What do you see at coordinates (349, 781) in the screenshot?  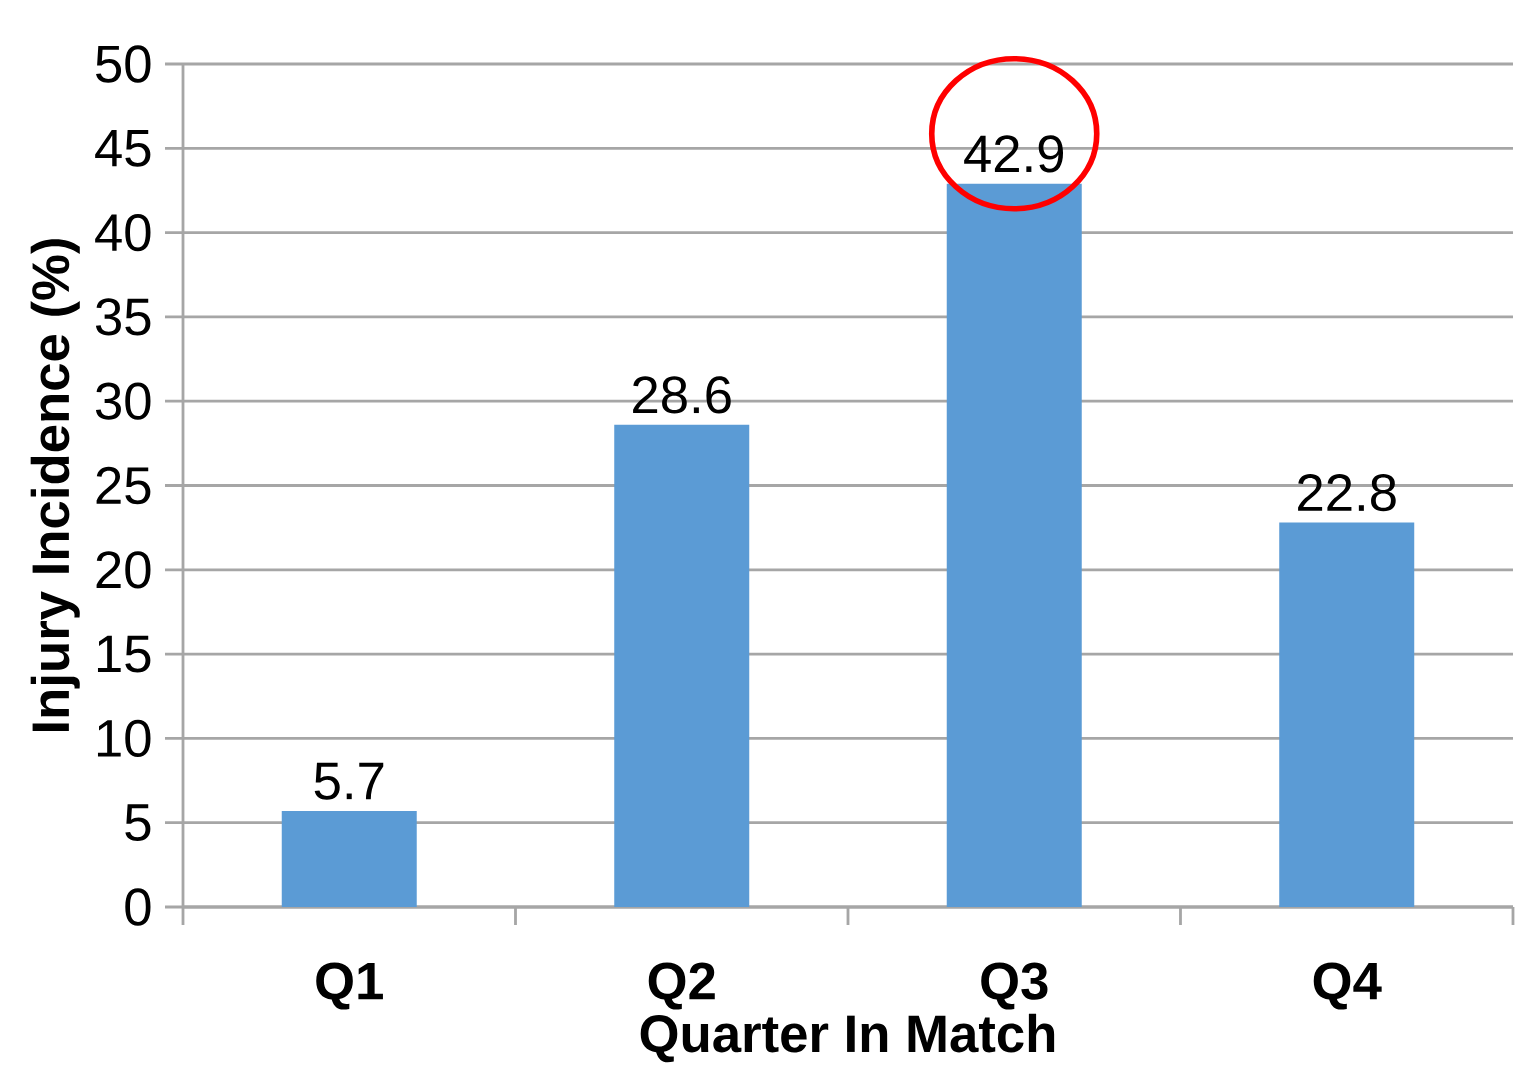 I see `data-label: 5.7` at bounding box center [349, 781].